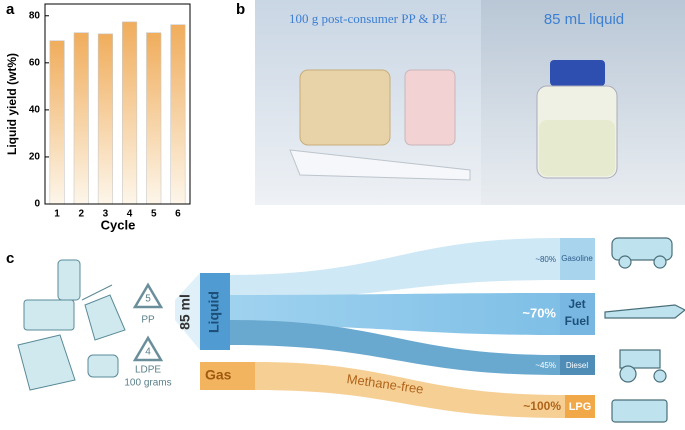  Describe the element at coordinates (639, 411) in the screenshot. I see `stove-icon` at that location.